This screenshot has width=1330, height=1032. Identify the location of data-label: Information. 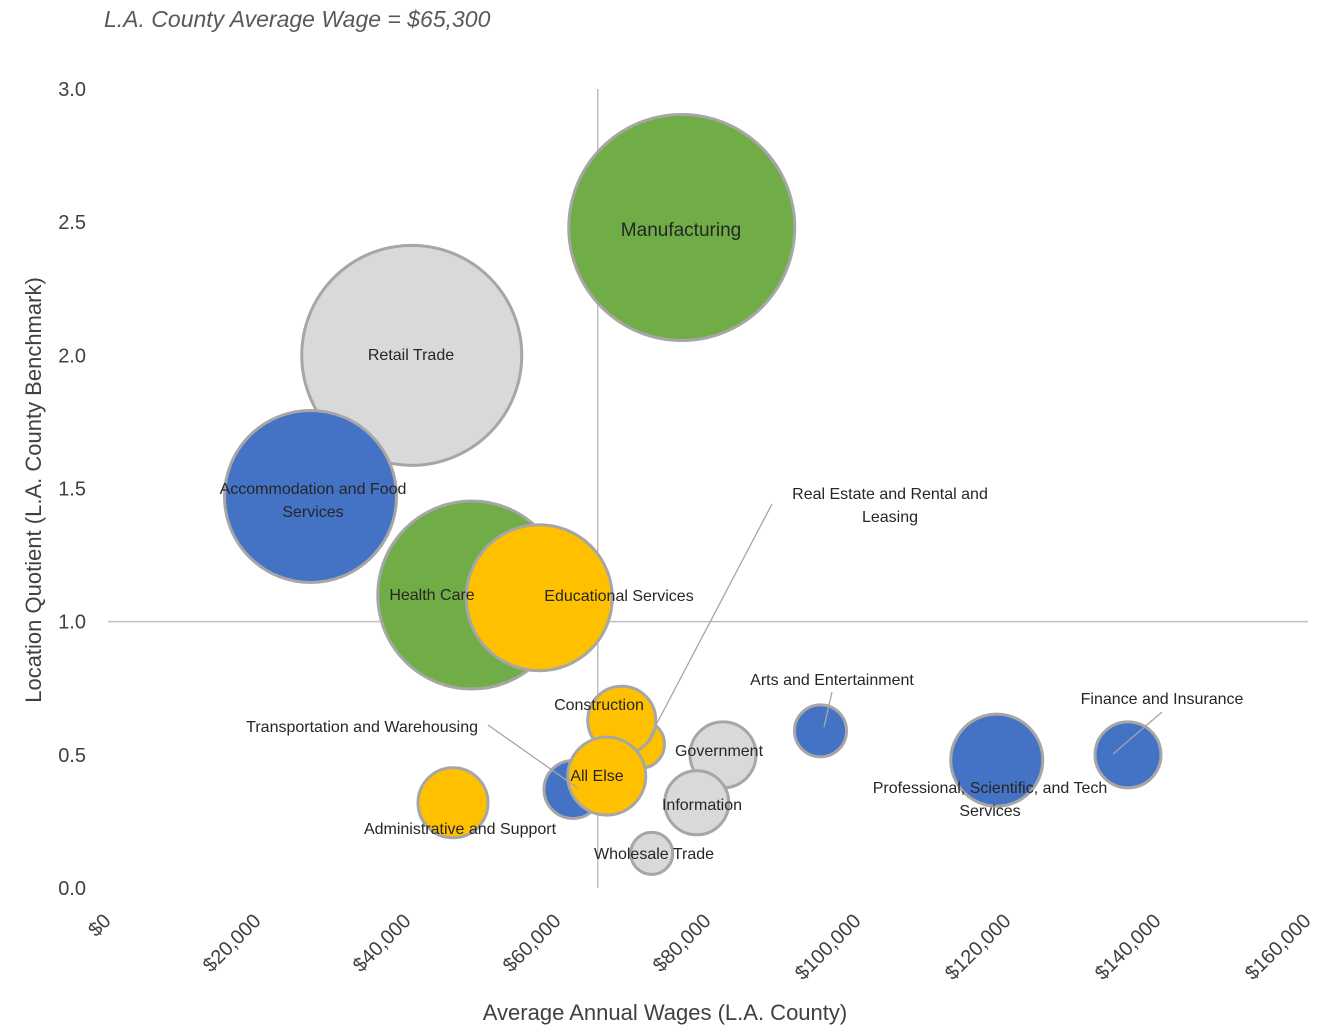
(702, 805).